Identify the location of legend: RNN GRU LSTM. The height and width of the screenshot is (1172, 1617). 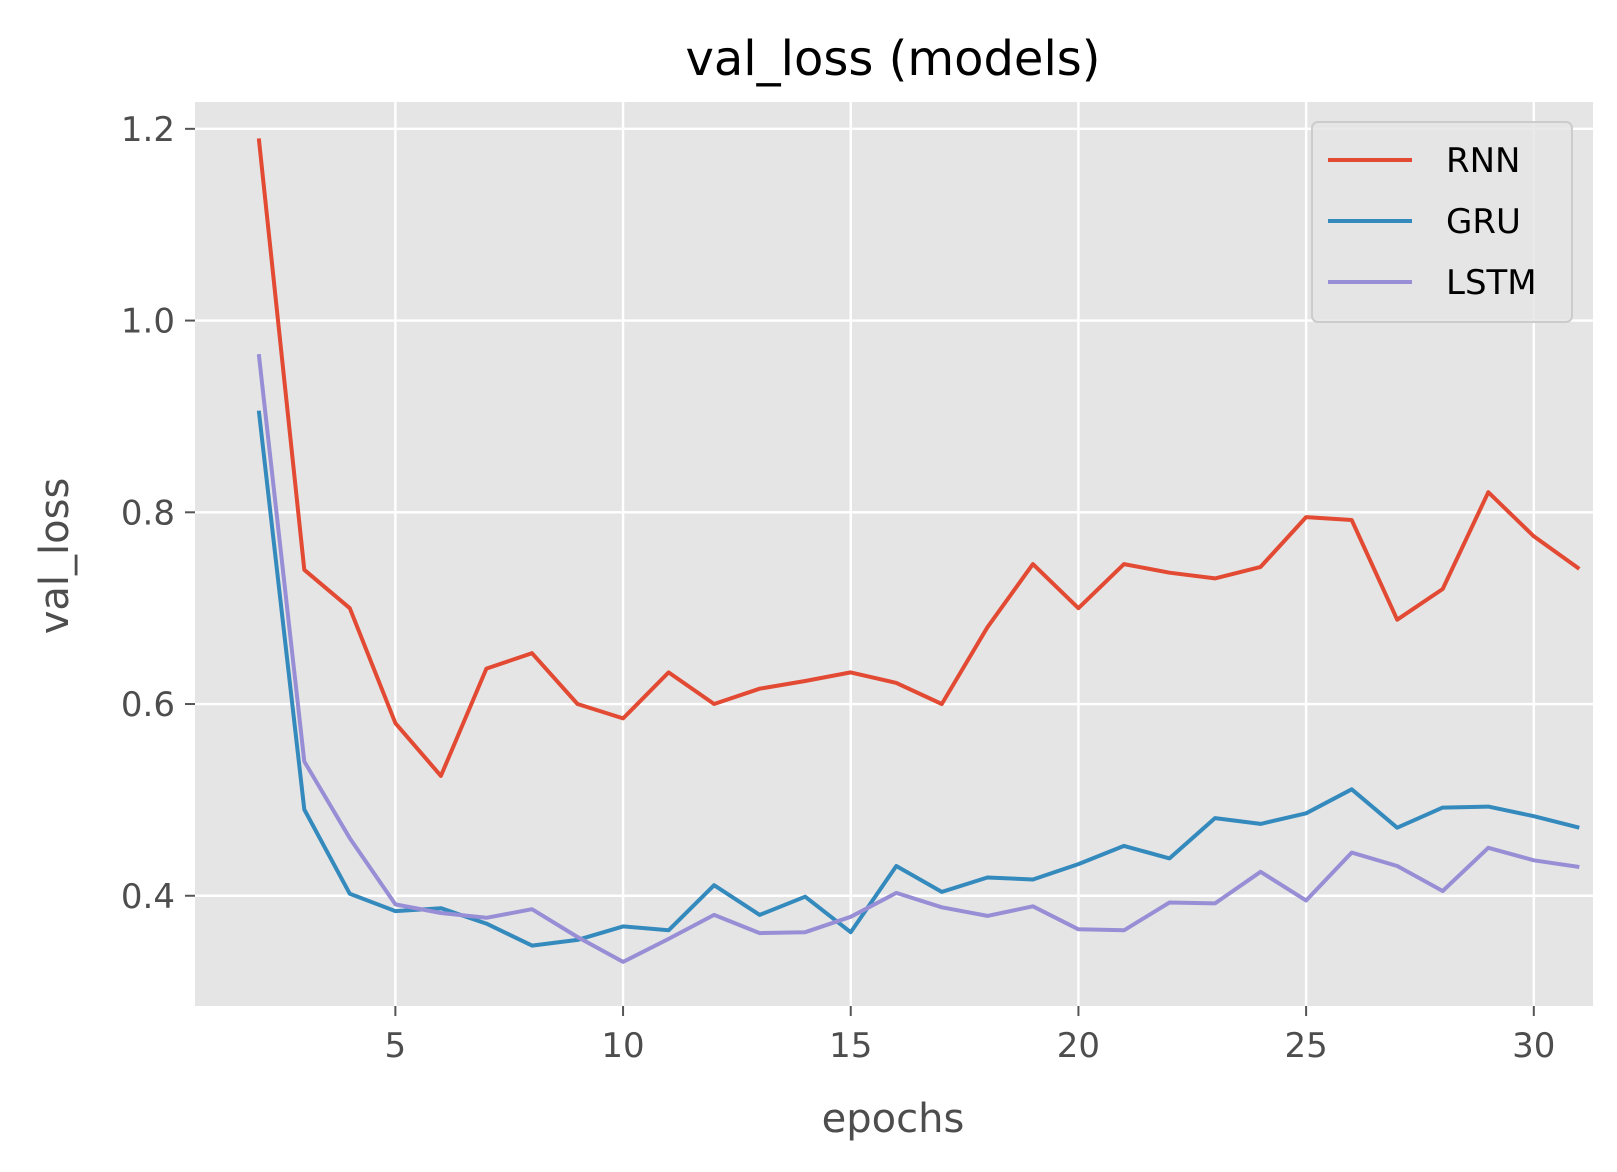
(1442, 222).